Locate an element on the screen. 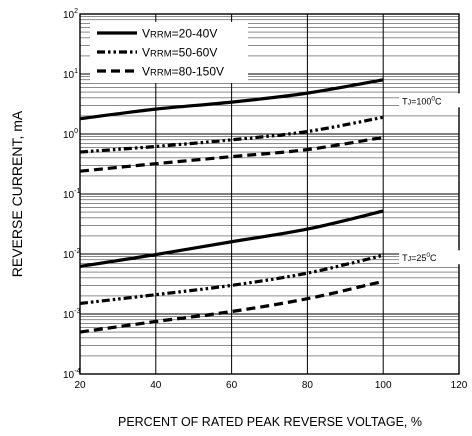  legend-entry: VRRM=80-150V is located at coordinates (183, 72).